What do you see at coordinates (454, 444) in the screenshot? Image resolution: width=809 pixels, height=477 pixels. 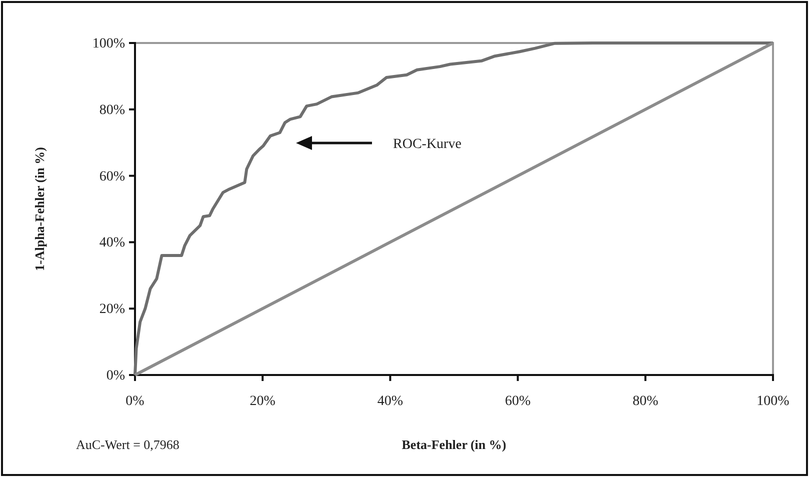 I see `x-axis-title: Beta-Fehler (in %)` at bounding box center [454, 444].